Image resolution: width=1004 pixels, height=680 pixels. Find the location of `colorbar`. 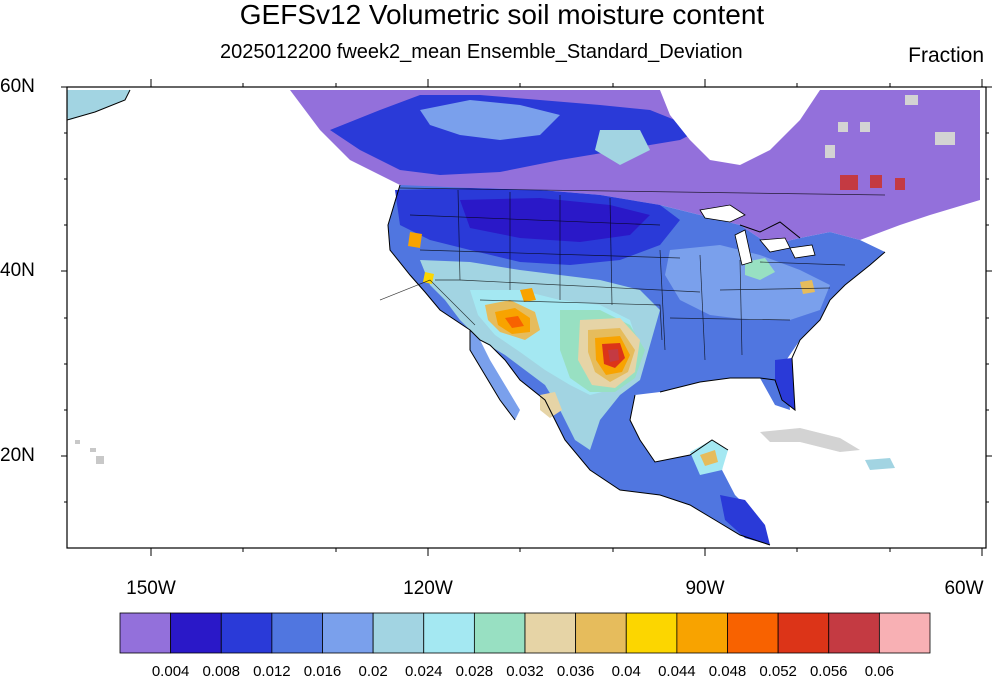

colorbar is located at coordinates (525, 633).